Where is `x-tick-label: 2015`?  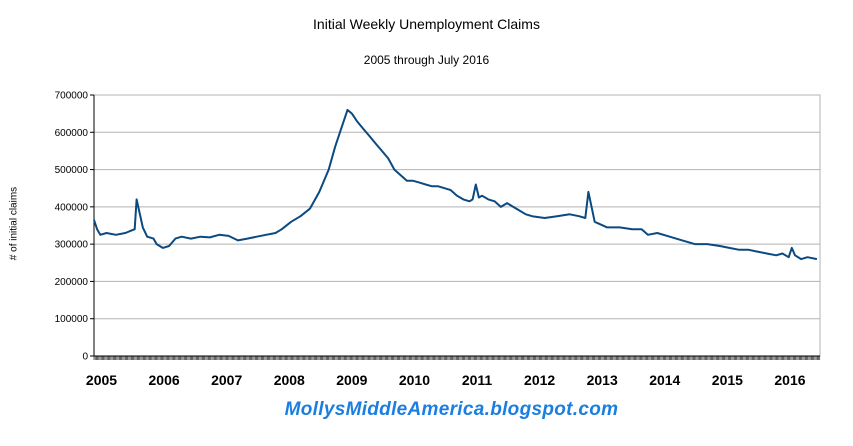
x-tick-label: 2015 is located at coordinates (727, 380).